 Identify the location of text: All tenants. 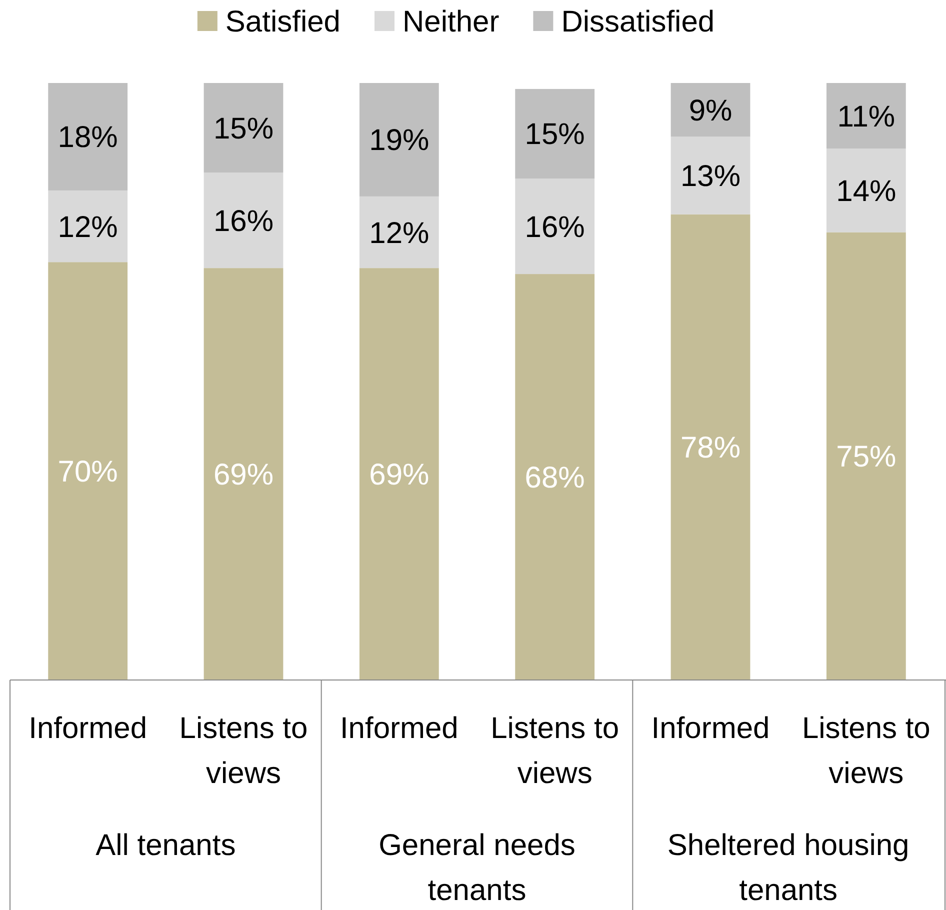
(166, 845).